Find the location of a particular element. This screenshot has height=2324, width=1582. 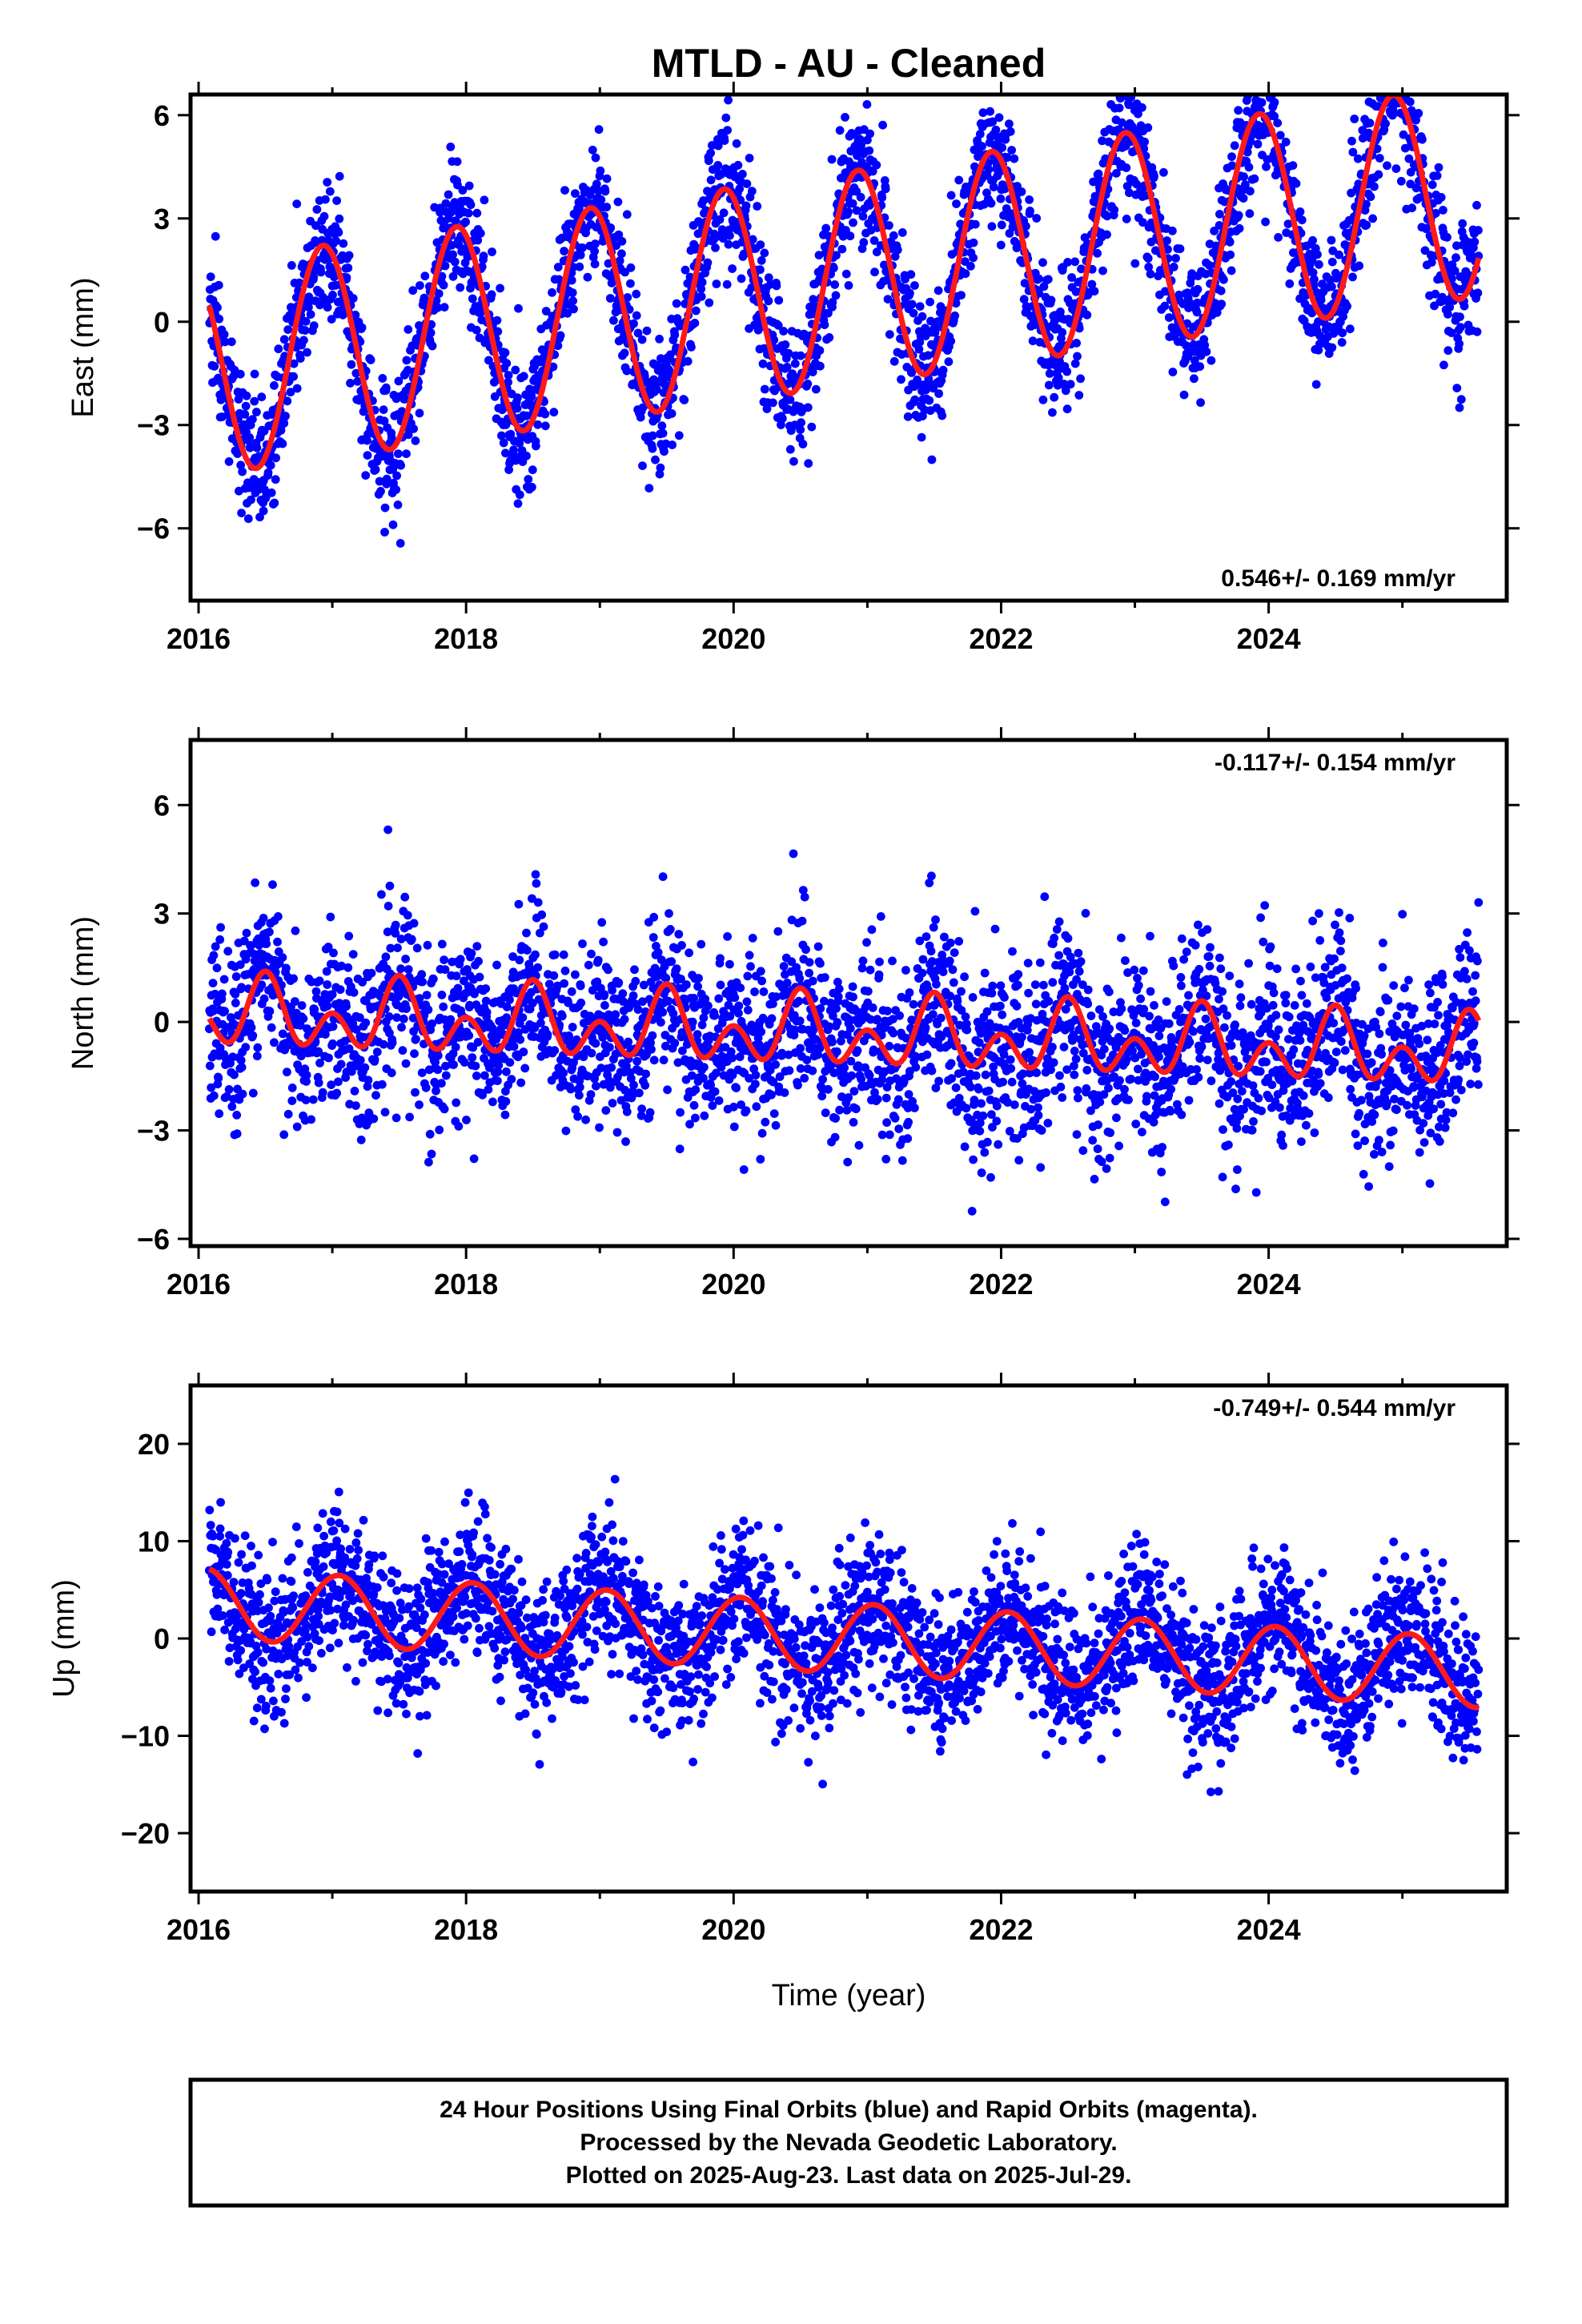

east-y-tick-label: 6 is located at coordinates (162, 116).